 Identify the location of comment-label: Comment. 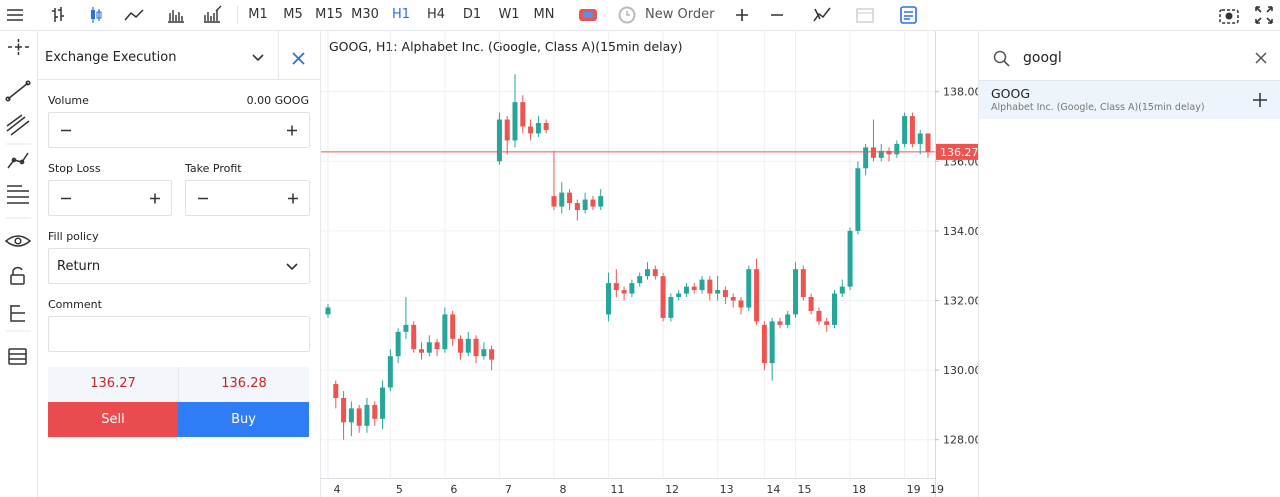
(75, 304).